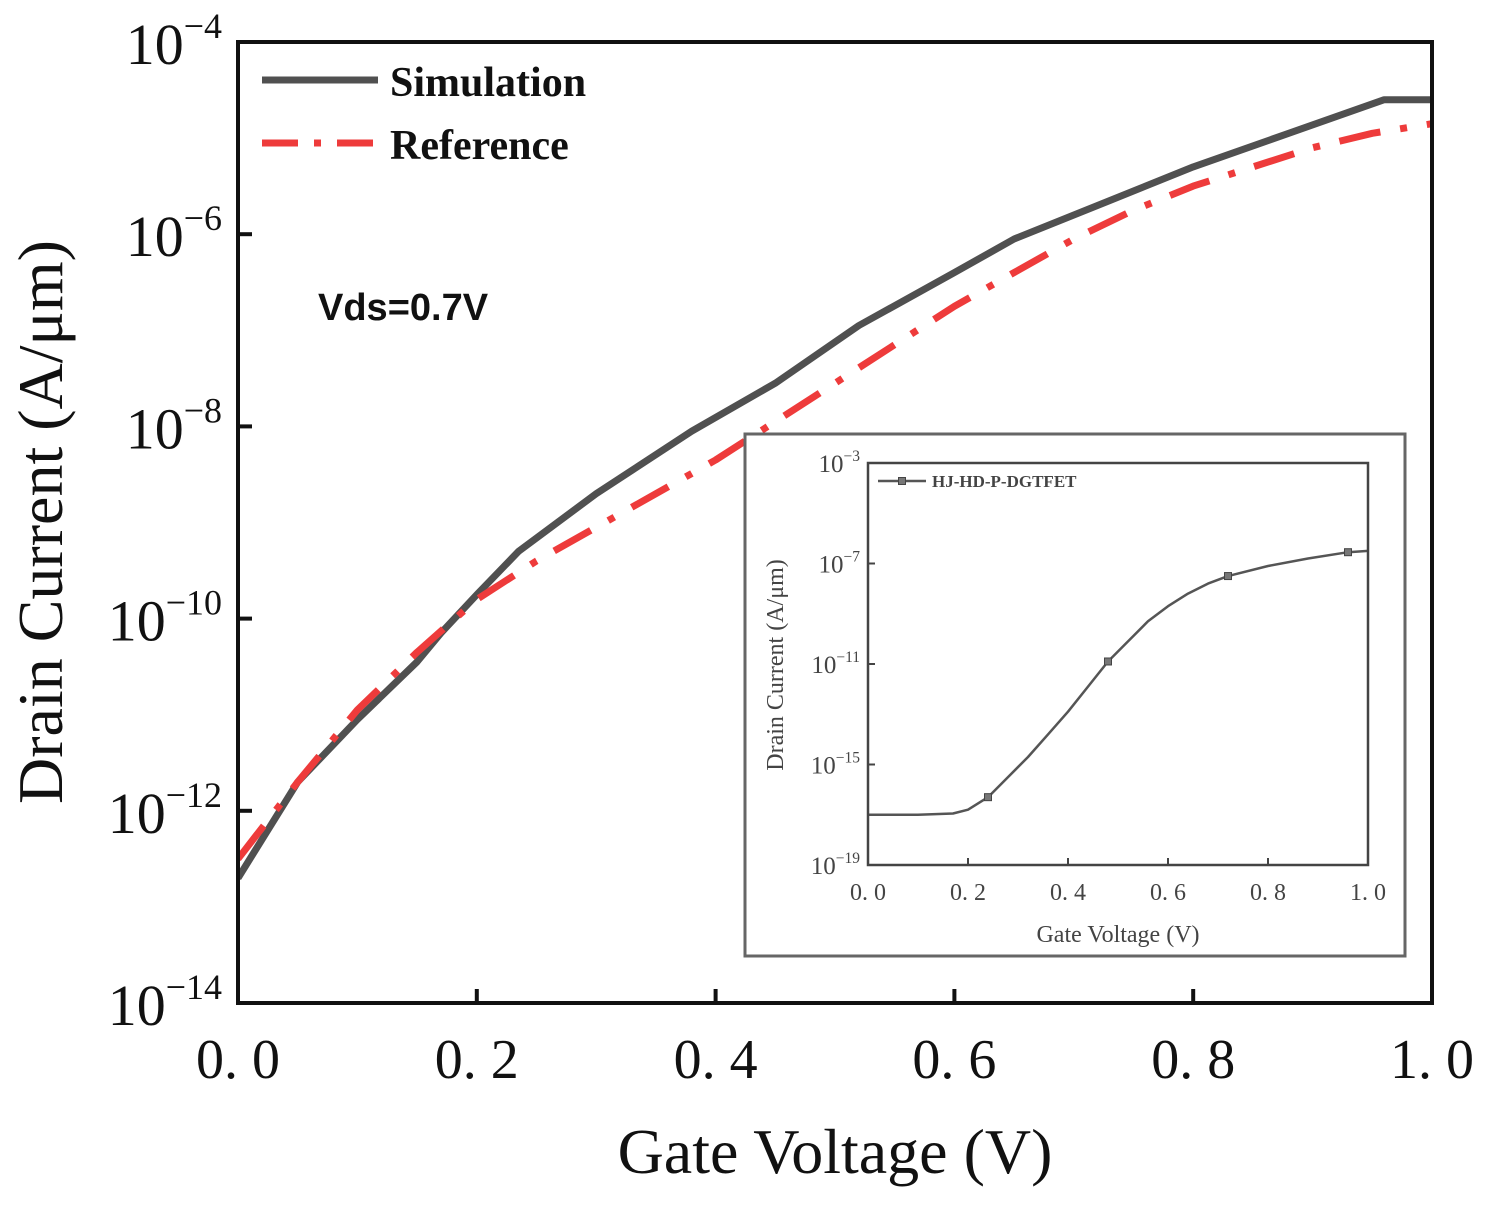 The image size is (1488, 1214). What do you see at coordinates (174, 41) in the screenshot?
I see `y-tick-label: 10⁻⁴` at bounding box center [174, 41].